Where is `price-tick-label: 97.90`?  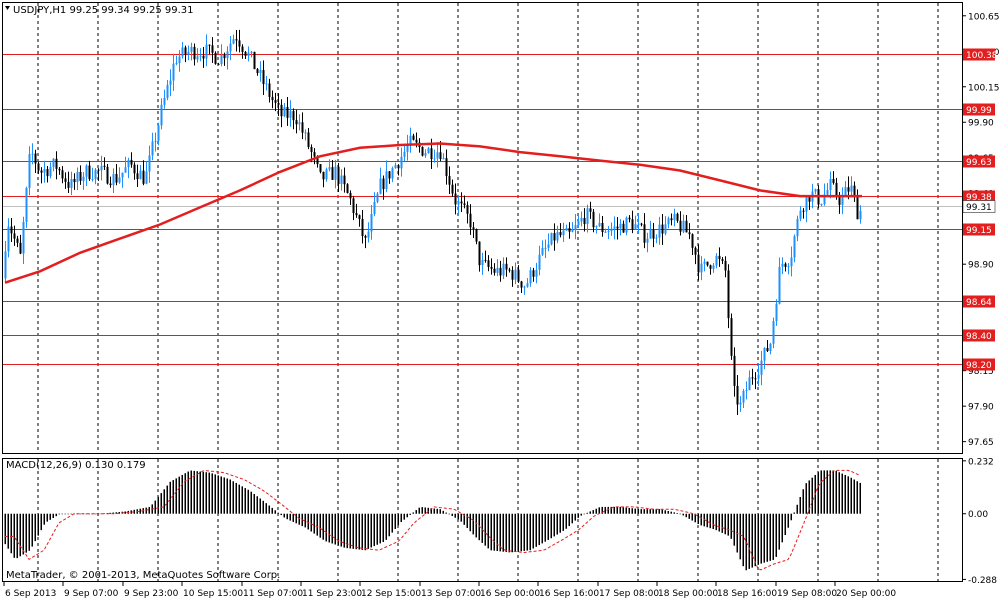
price-tick-label: 97.90 is located at coordinates (981, 408).